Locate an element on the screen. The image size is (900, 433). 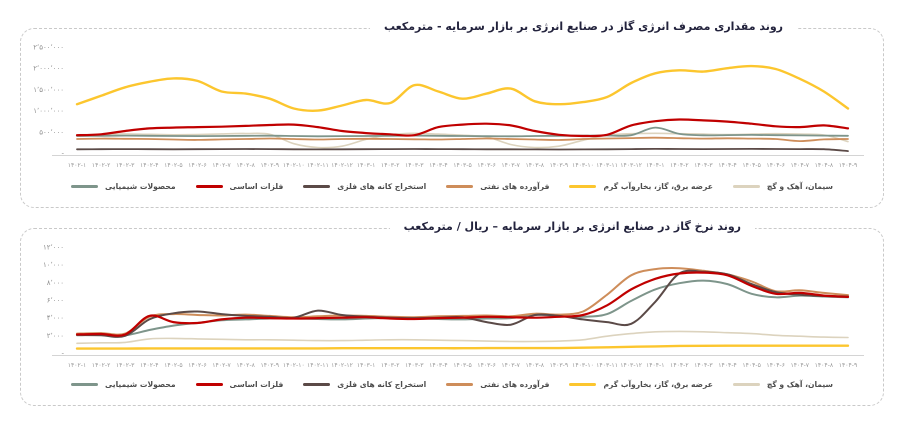
x-axis-tick-label: ۱۴۰۴-۸ is located at coordinates (824, 165).